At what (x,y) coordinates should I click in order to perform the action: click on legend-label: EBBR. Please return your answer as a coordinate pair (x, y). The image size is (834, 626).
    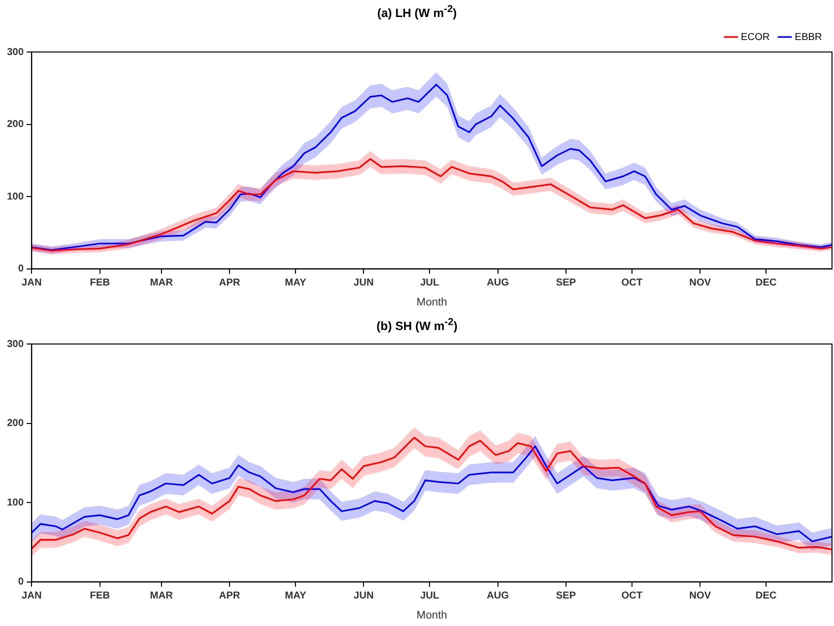
    Looking at the image, I should click on (808, 37).